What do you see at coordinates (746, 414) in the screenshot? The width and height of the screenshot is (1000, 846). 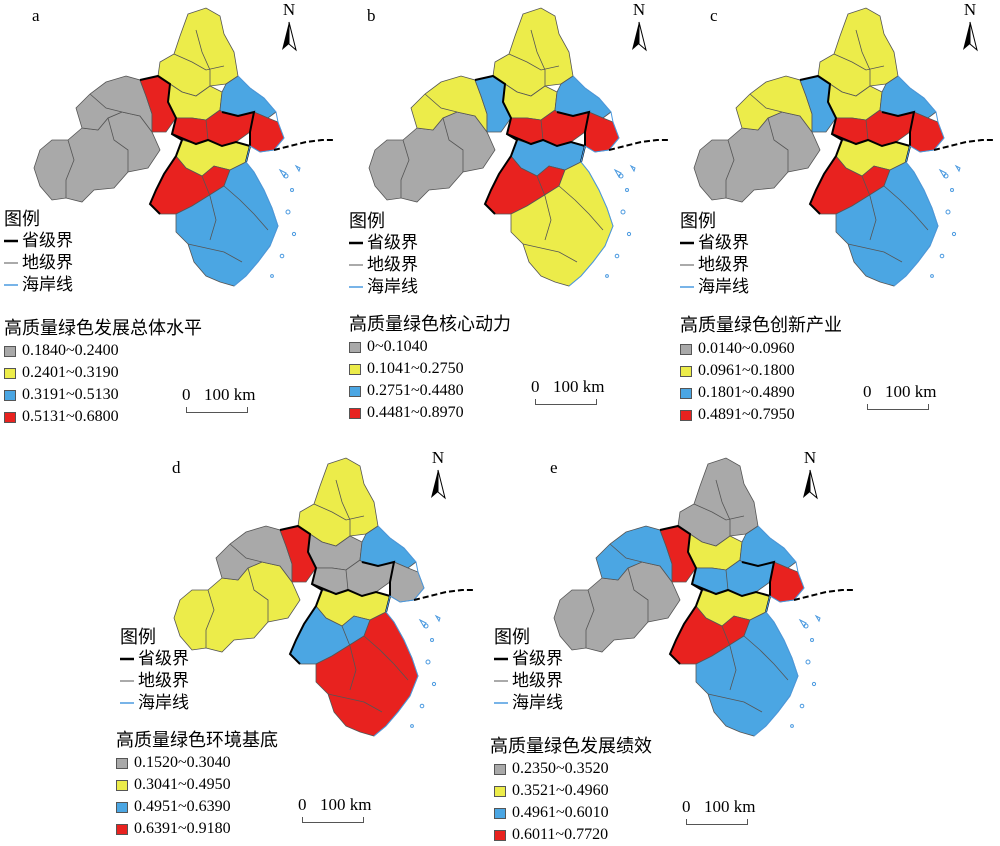 I see `class-4: 0.4891~0.7950` at bounding box center [746, 414].